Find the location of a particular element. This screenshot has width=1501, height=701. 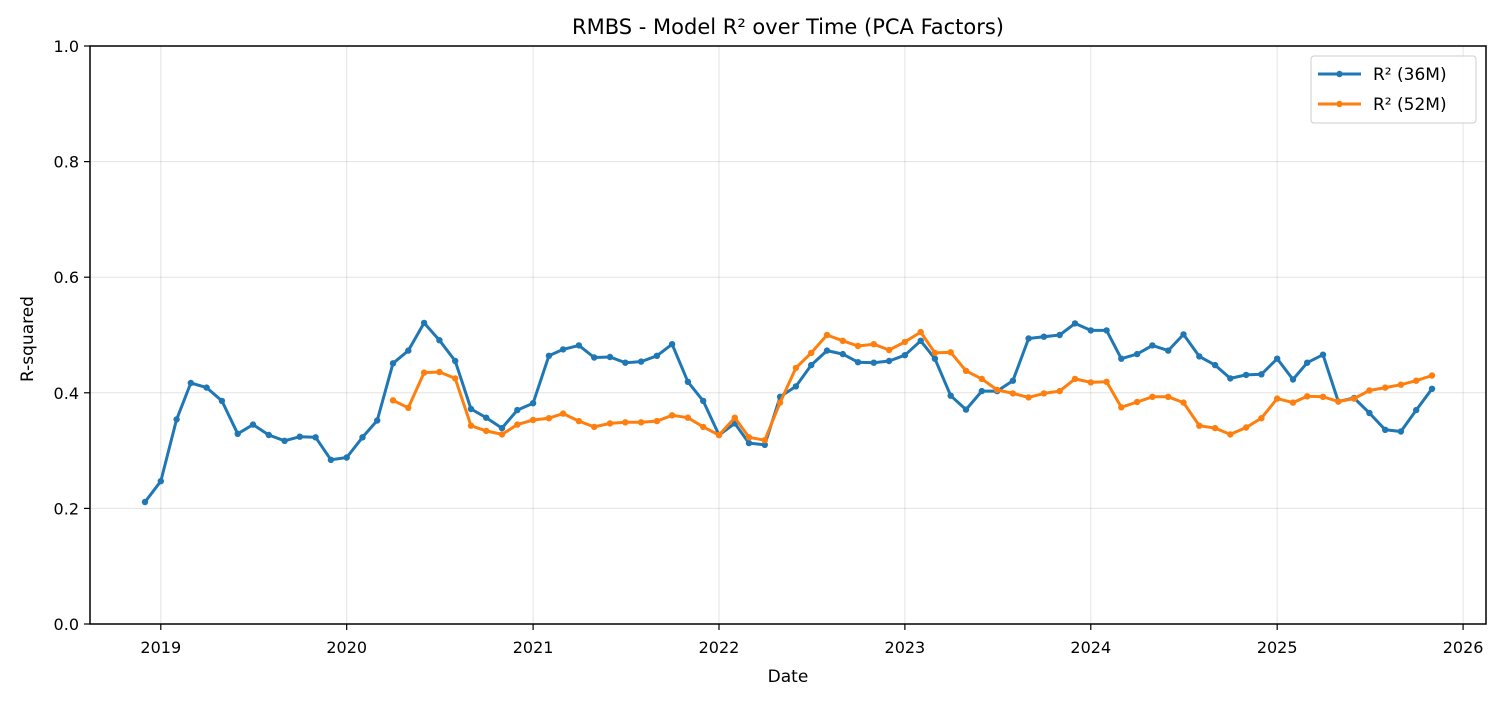

legend-label: R² (52M) is located at coordinates (1410, 105).